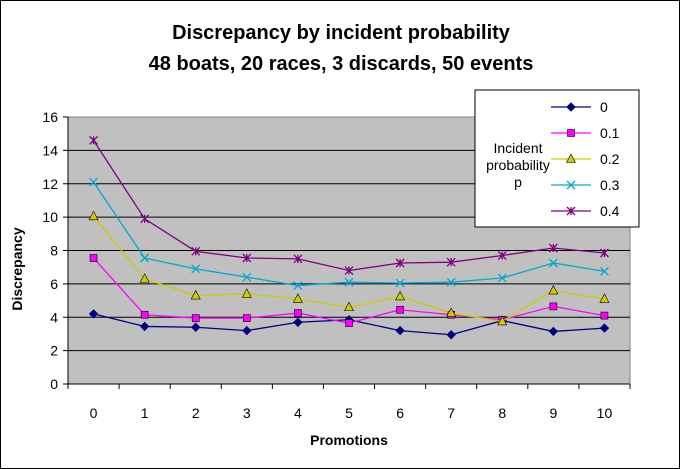  What do you see at coordinates (349, 402) in the screenshot?
I see `x-axis-ticks: 0 1 2 3 4 5 6 7 8 9 10` at bounding box center [349, 402].